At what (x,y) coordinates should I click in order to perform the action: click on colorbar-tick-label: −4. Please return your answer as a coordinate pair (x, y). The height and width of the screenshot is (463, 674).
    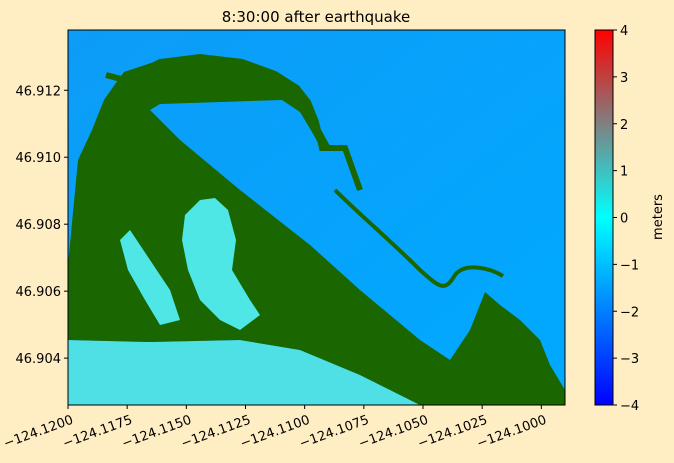
    Looking at the image, I should click on (629, 406).